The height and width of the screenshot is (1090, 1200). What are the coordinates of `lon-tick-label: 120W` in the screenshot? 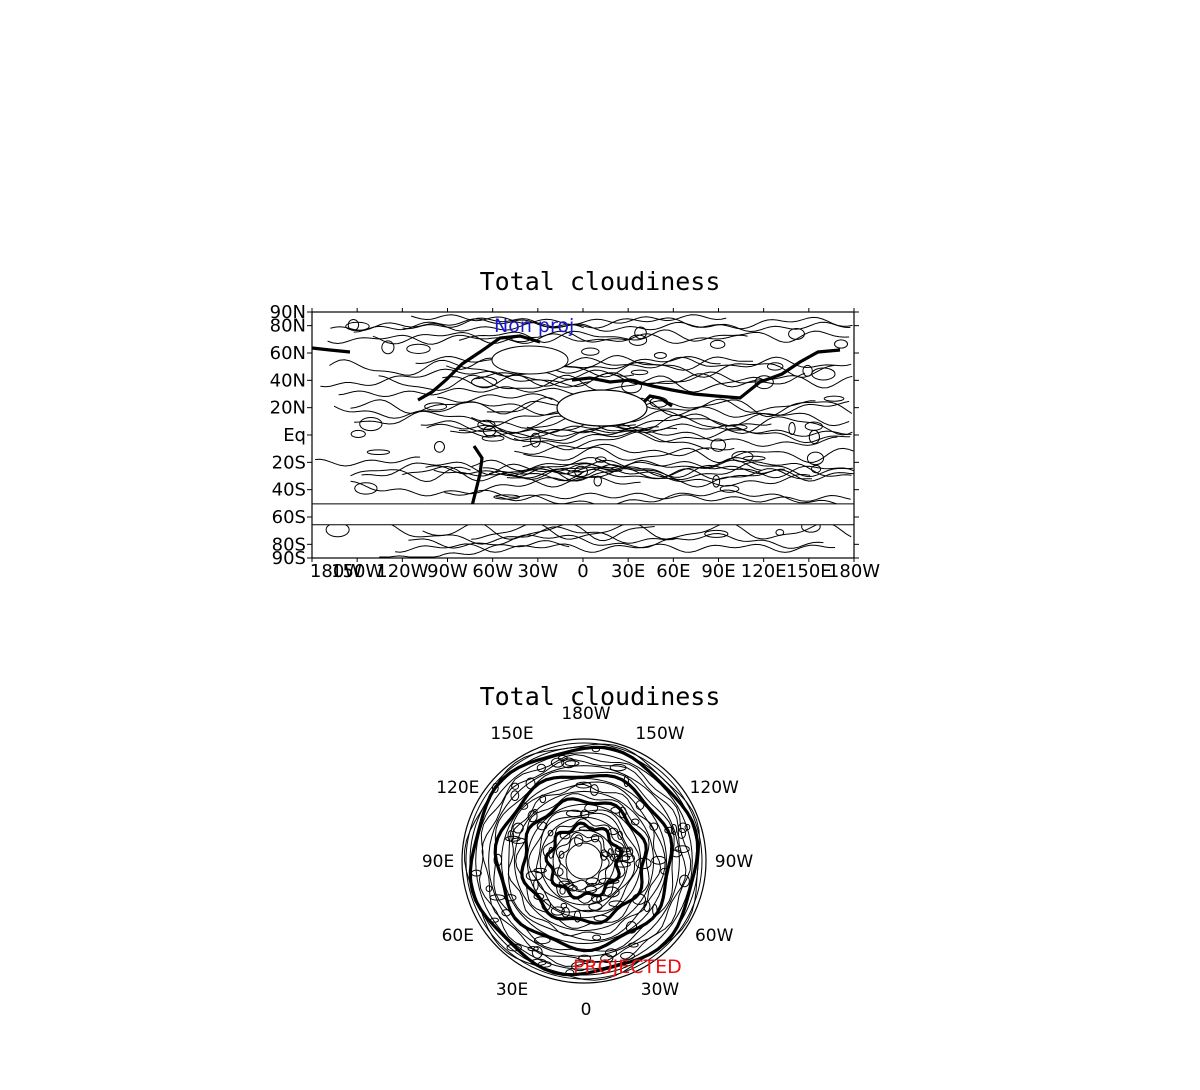 It's located at (402, 571).